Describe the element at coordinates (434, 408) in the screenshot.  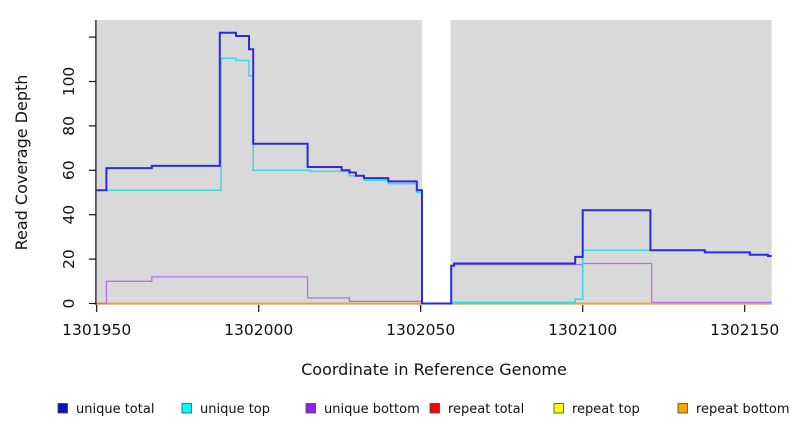
I see `legend-swatch-repeat-total` at that location.